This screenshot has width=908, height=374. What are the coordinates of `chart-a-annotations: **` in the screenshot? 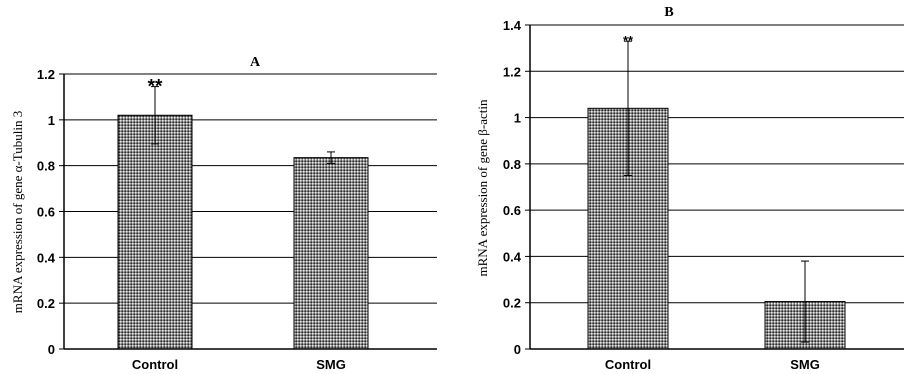 It's located at (155, 87).